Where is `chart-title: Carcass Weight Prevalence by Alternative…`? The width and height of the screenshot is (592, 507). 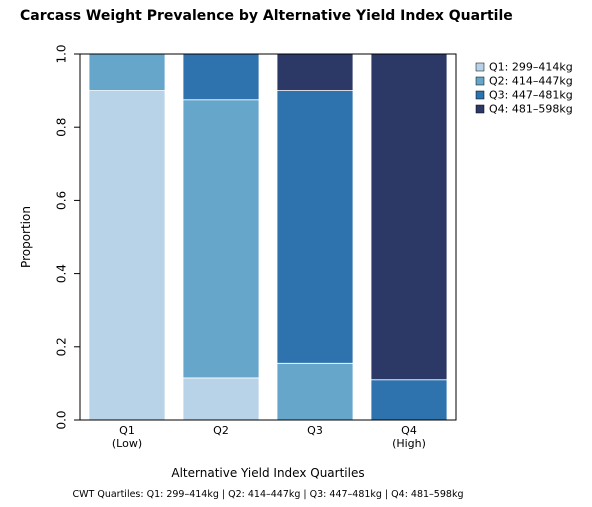 chart-title: Carcass Weight Prevalence by Alternative… is located at coordinates (266, 16).